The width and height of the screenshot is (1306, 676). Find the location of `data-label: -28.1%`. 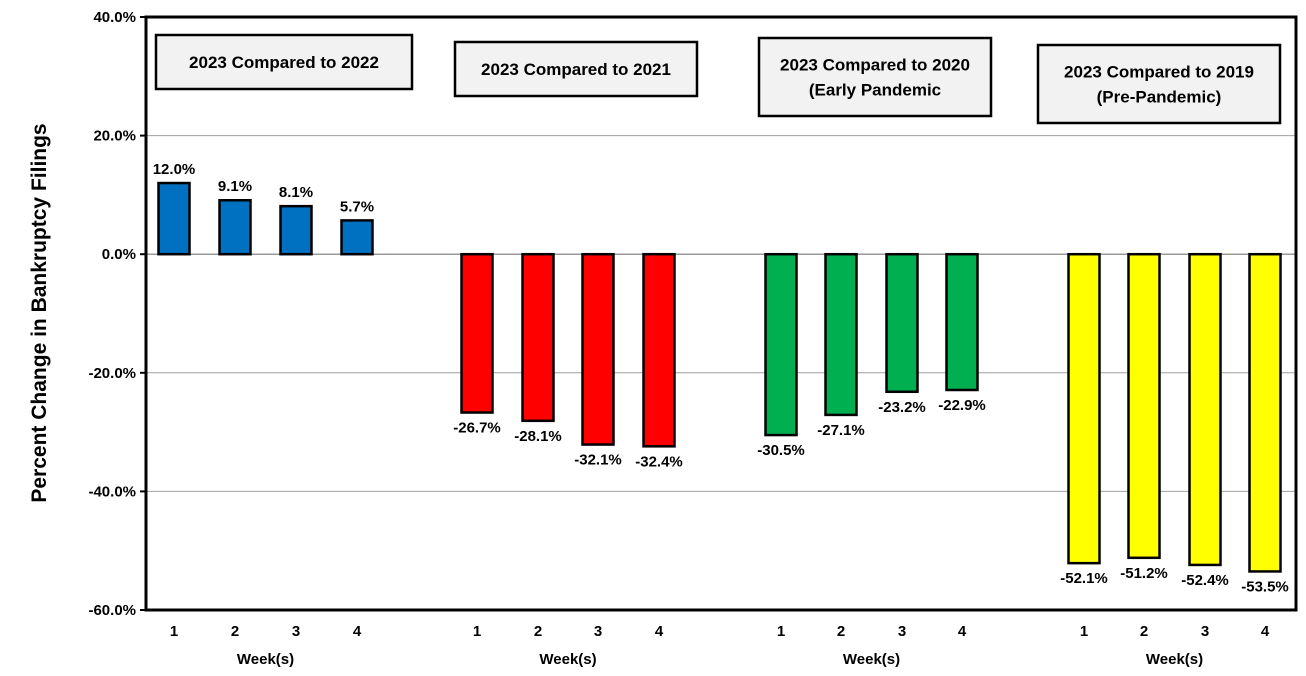

data-label: -28.1% is located at coordinates (538, 436).